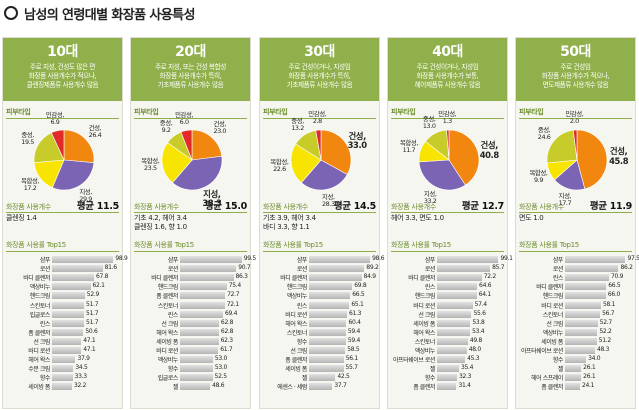  What do you see at coordinates (190, 67) in the screenshot?
I see `column-description-line: 주로 지성, 또는 건성 복합성` at bounding box center [190, 67].